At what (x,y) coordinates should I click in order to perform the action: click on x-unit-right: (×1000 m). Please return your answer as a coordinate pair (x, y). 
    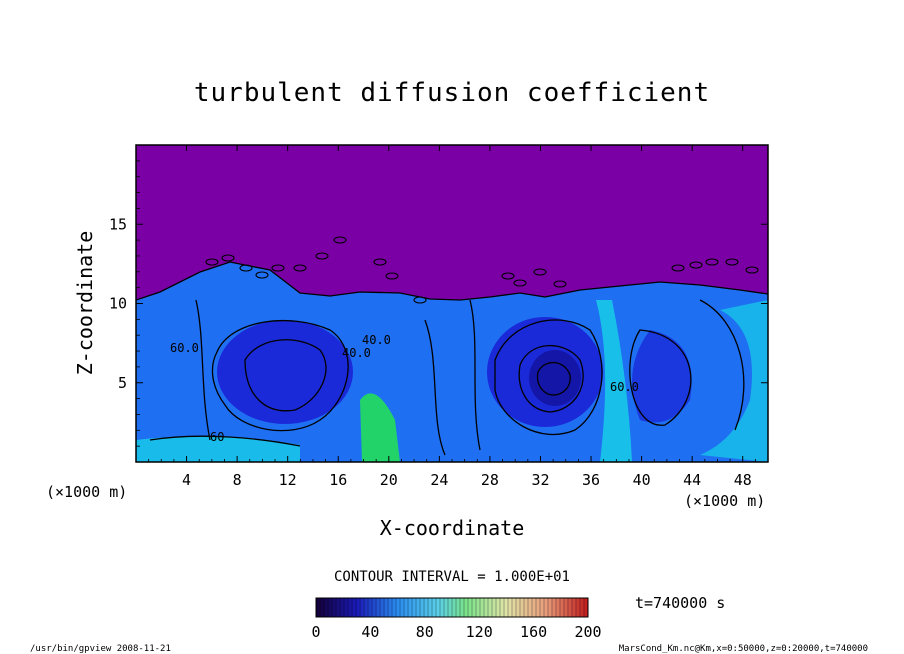
    Looking at the image, I should click on (724, 501).